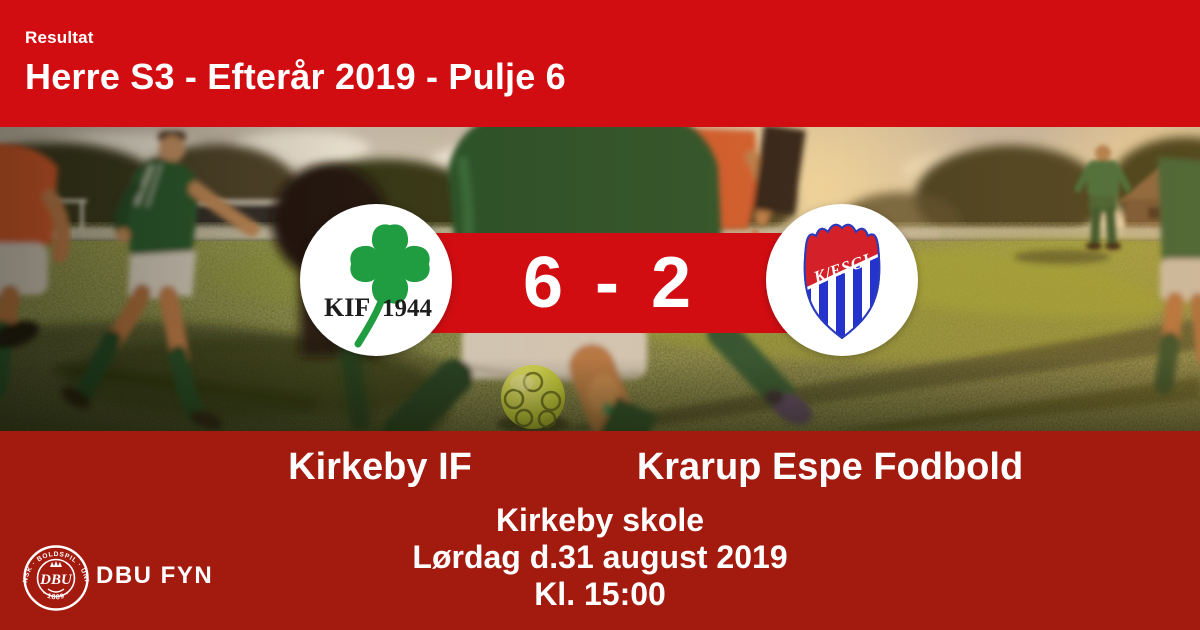 The width and height of the screenshot is (1200, 630). What do you see at coordinates (610, 283) in the screenshot?
I see `score-text: 6 - 2` at bounding box center [610, 283].